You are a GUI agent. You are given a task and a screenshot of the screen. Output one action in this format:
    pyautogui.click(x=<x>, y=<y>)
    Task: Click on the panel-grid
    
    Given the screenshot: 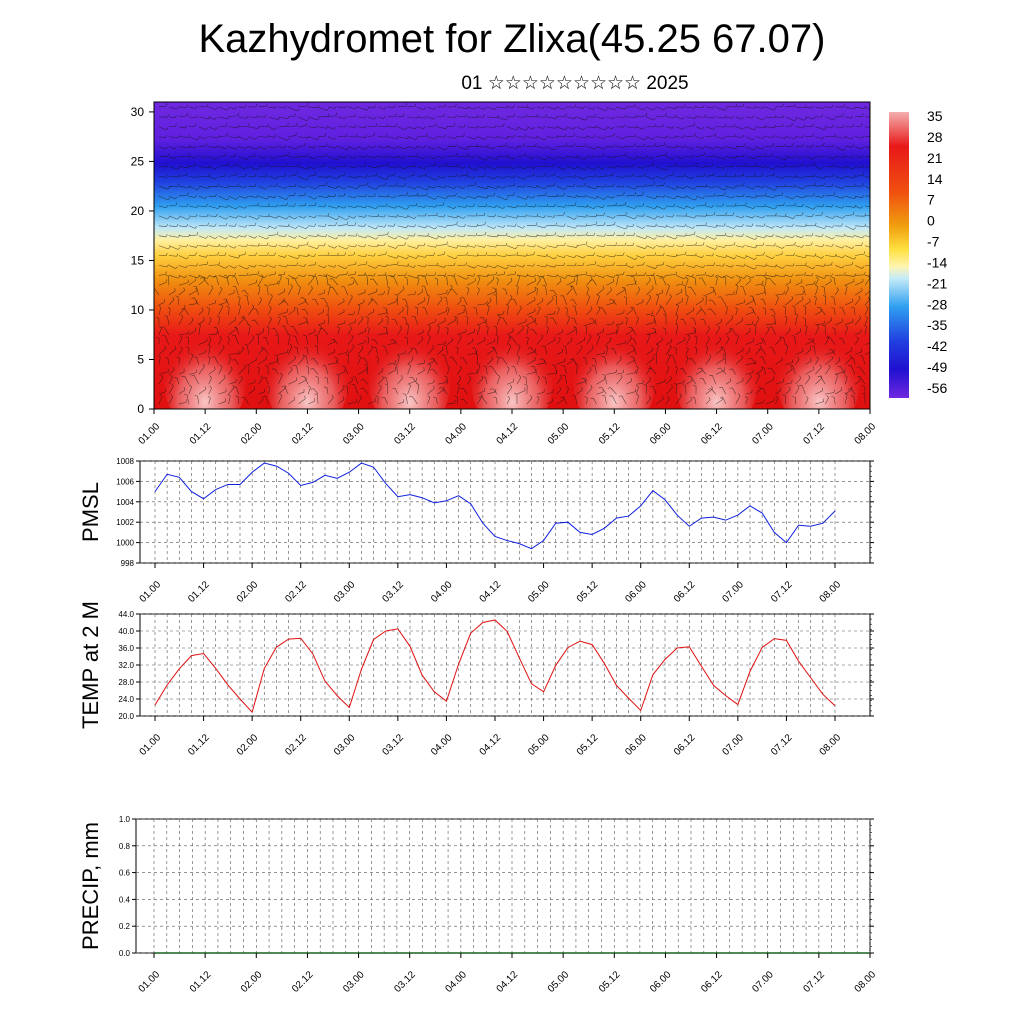 What is the action you would take?
    pyautogui.click(x=505, y=512)
    